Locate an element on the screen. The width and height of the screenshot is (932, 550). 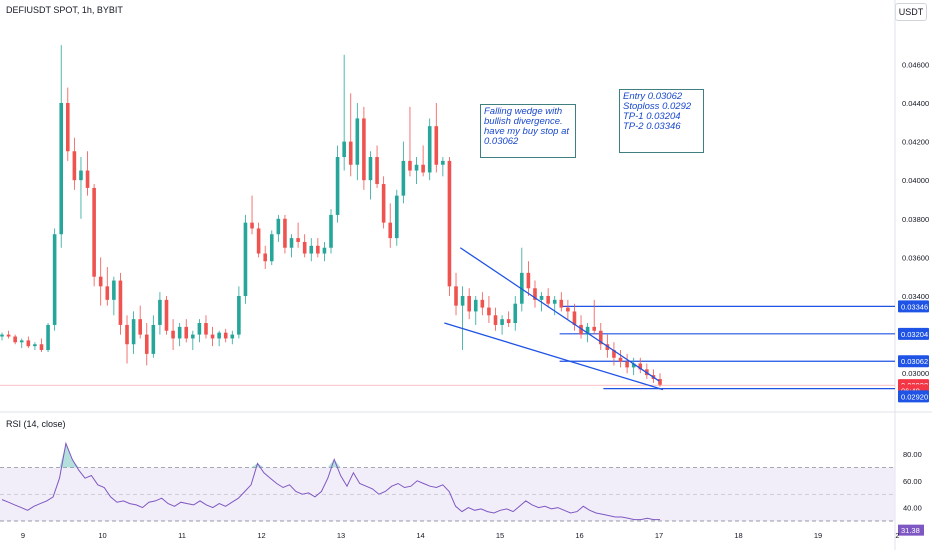
price-tick-label: 0.03000 is located at coordinates (915, 373).